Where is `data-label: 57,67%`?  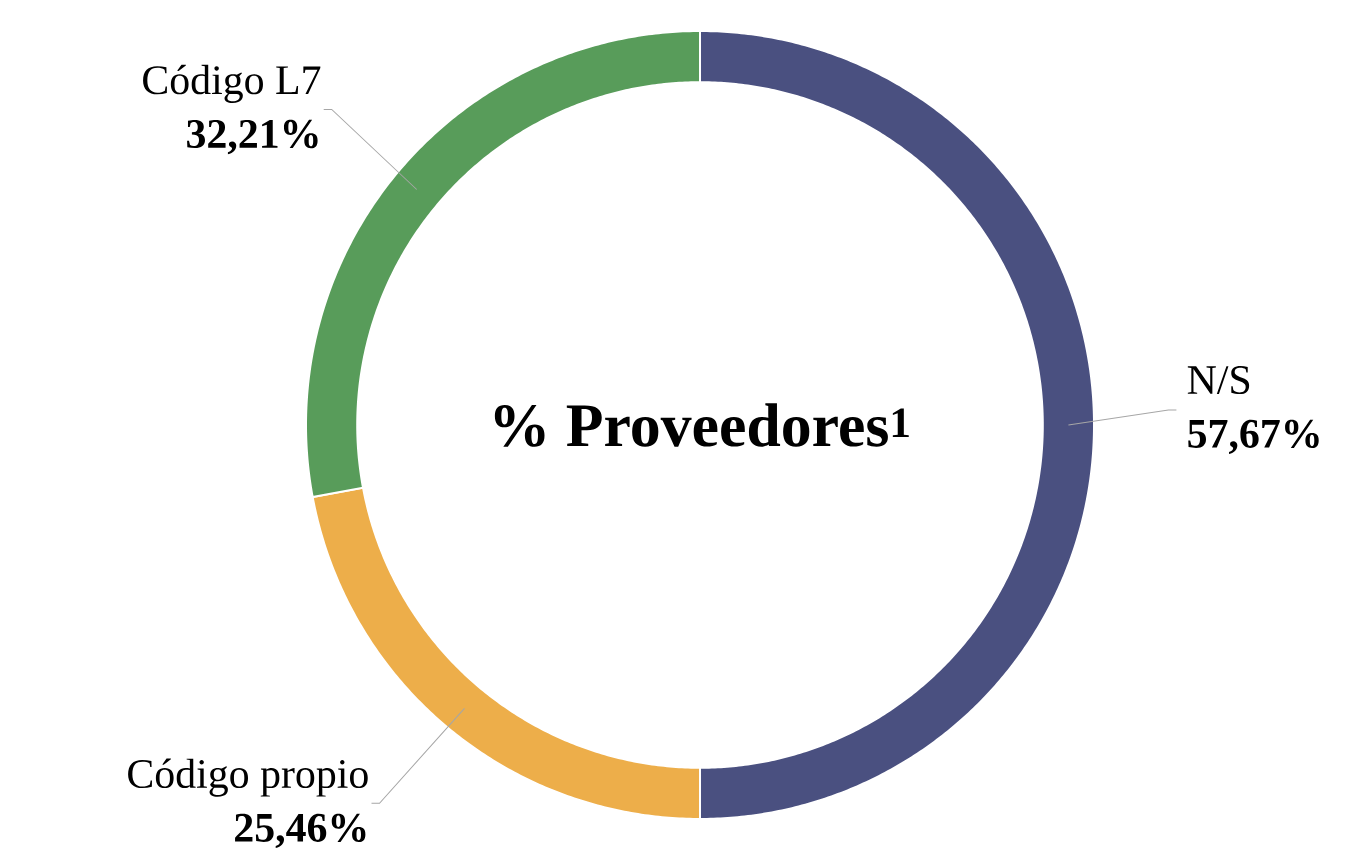 data-label: 57,67% is located at coordinates (1253, 436).